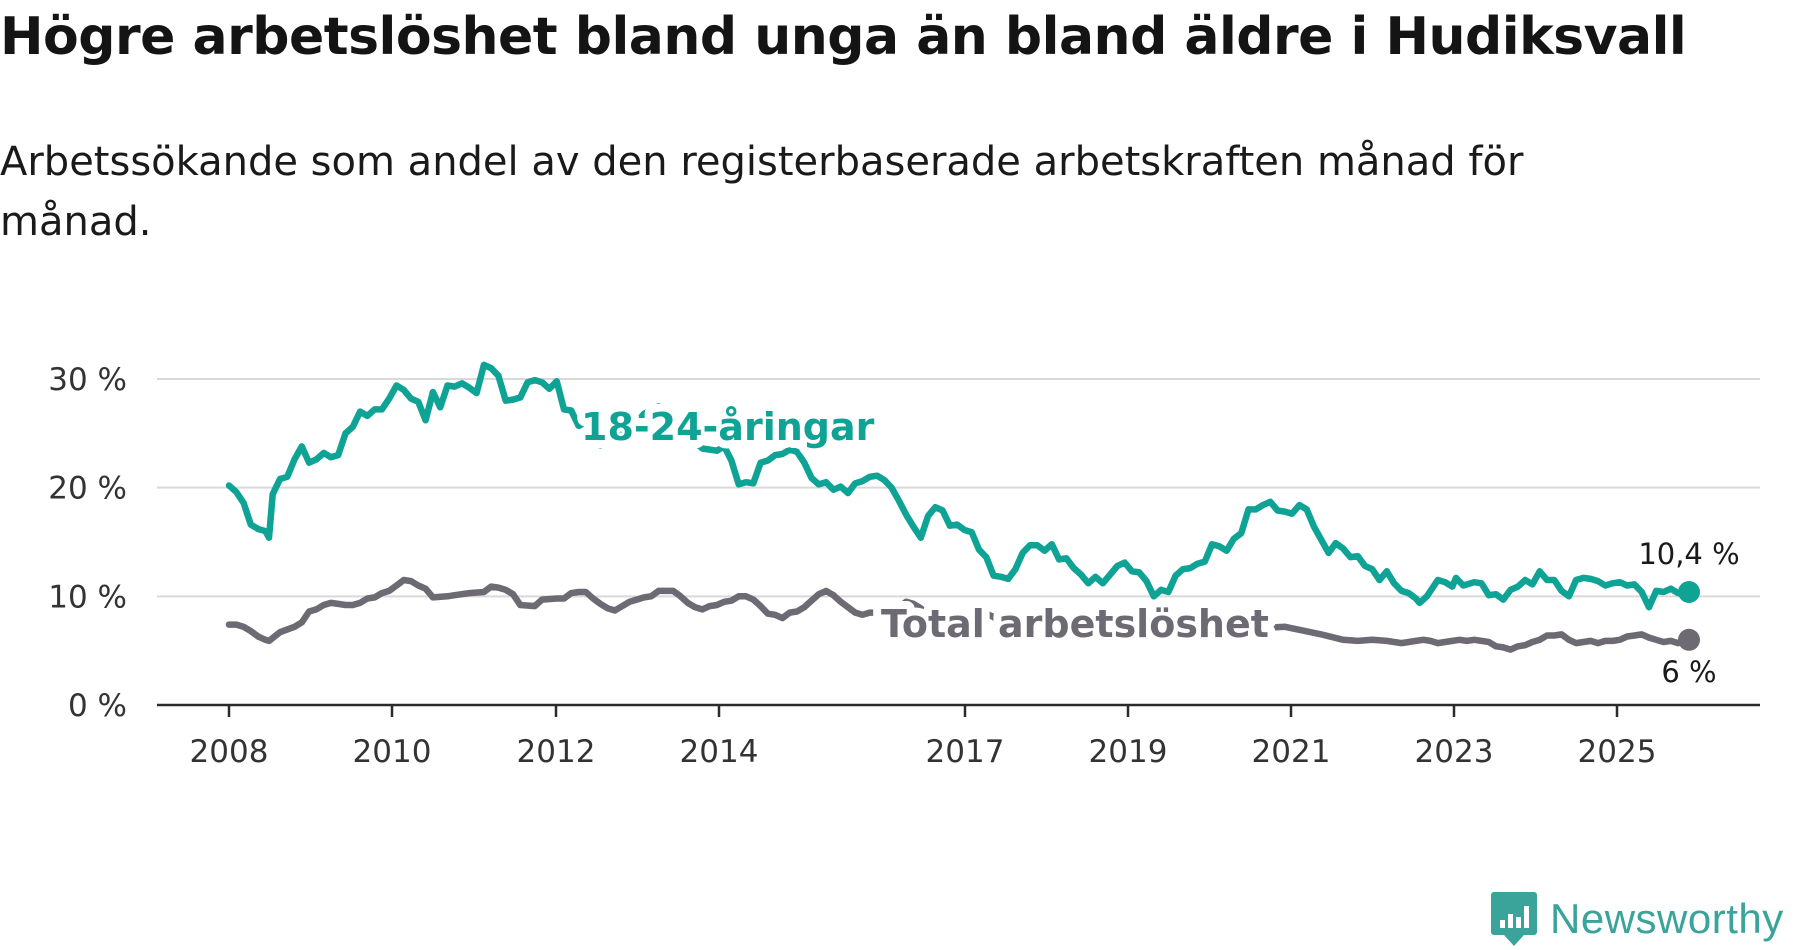 This screenshot has height=950, width=1800. Describe the element at coordinates (87, 597) in the screenshot. I see `y-tick-label: 10 %` at that location.